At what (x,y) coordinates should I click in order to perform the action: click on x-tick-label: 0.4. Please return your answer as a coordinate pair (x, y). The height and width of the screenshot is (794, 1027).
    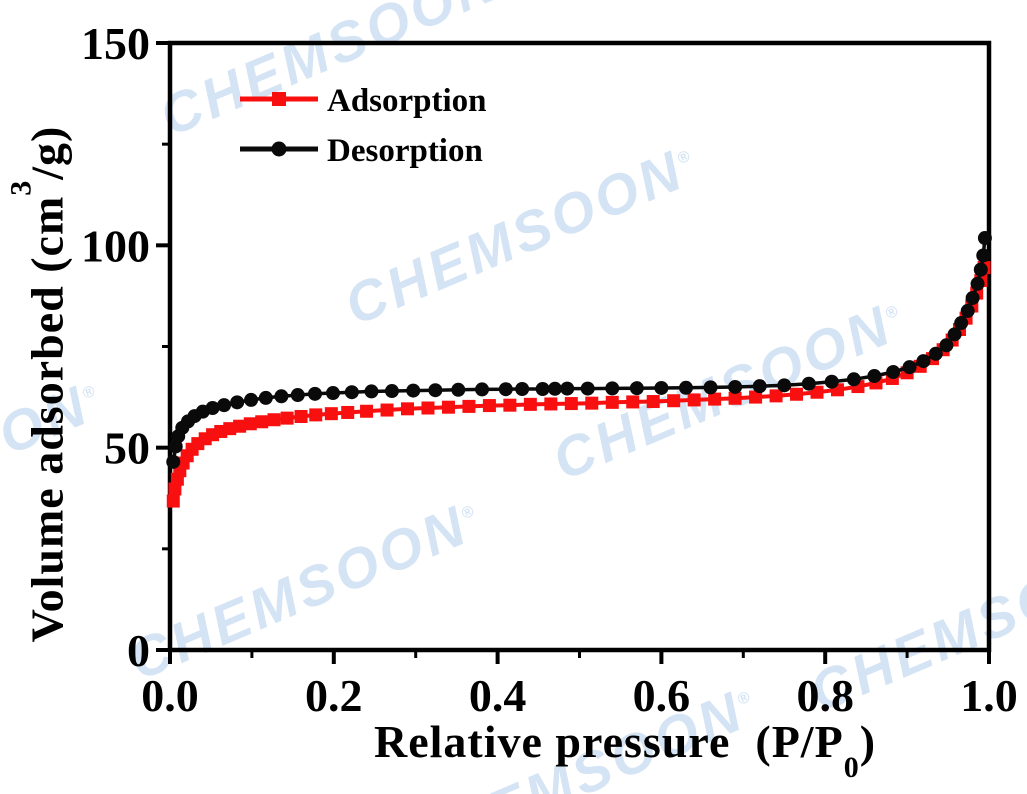
    Looking at the image, I should click on (498, 695).